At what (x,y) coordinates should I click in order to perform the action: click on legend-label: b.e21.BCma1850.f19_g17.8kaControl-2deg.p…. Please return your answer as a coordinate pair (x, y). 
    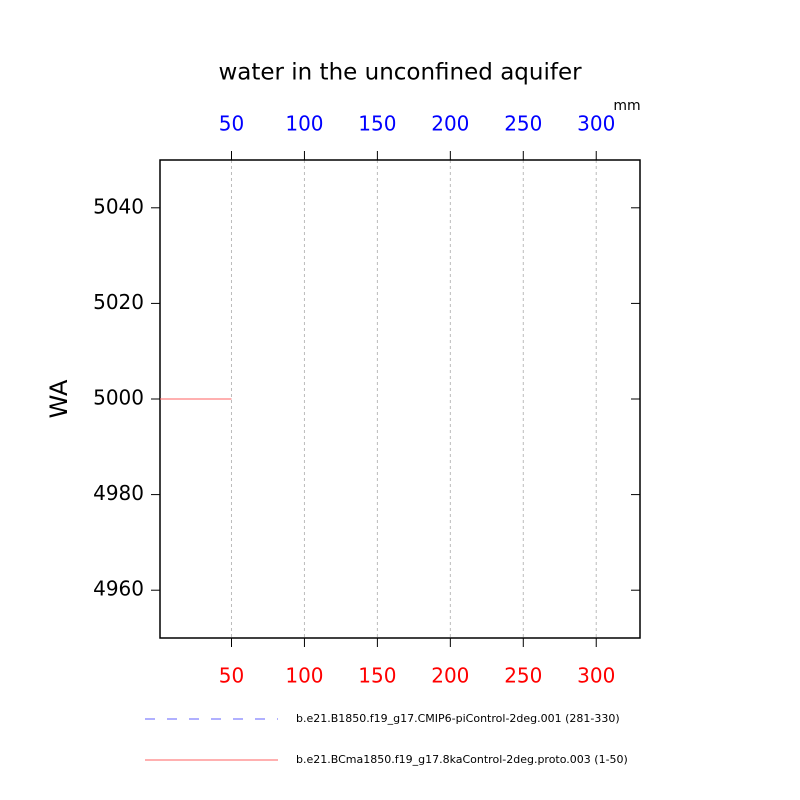
    Looking at the image, I should click on (462, 759).